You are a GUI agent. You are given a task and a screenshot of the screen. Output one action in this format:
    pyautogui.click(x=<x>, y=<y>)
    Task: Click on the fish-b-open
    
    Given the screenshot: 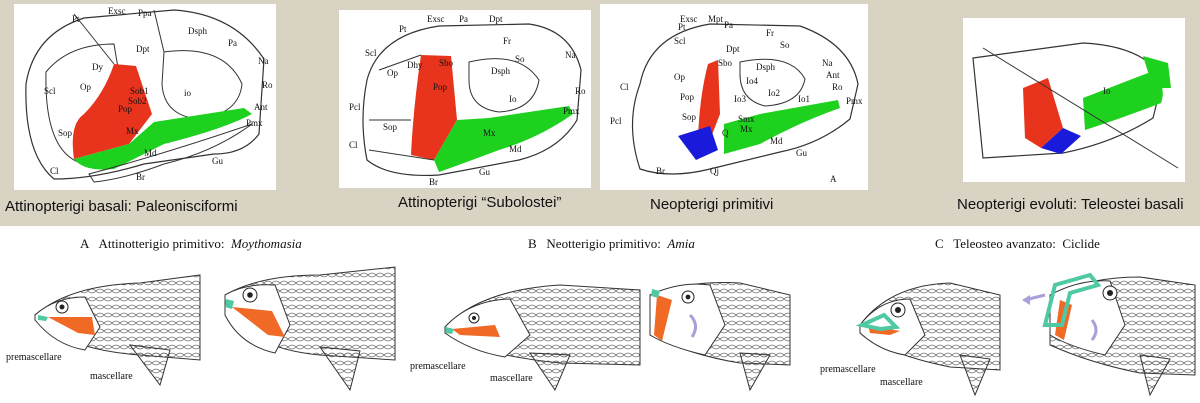 What is the action you would take?
    pyautogui.click(x=720, y=337)
    